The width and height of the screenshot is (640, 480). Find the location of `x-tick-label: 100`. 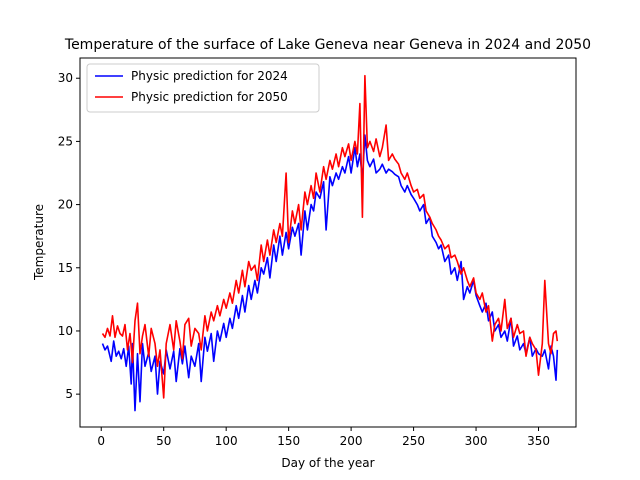

x-tick-label: 100 is located at coordinates (226, 441).